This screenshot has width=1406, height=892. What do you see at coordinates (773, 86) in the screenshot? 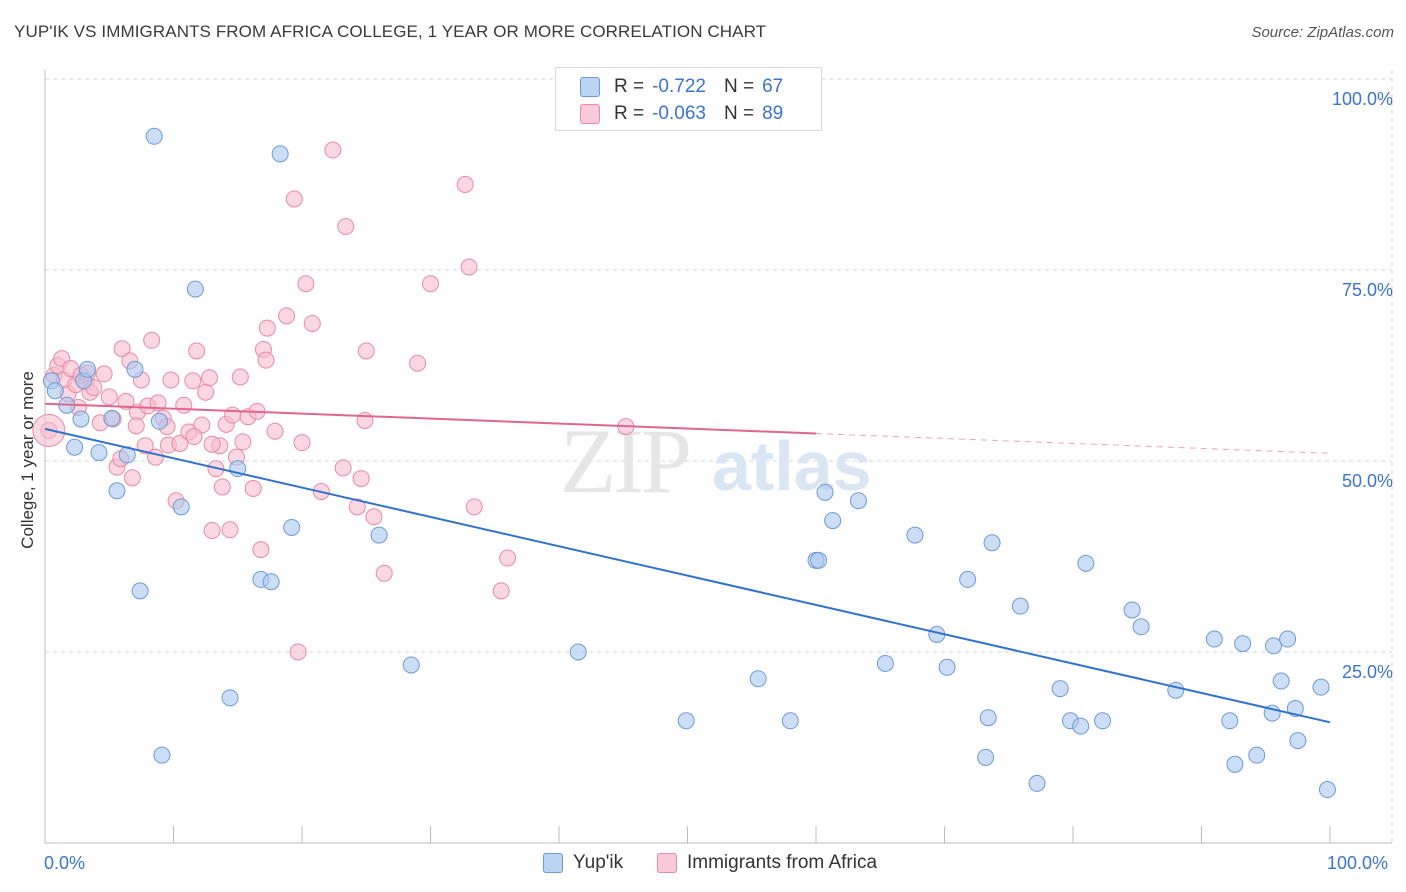
I see `legend-n-value: 67` at bounding box center [773, 86].